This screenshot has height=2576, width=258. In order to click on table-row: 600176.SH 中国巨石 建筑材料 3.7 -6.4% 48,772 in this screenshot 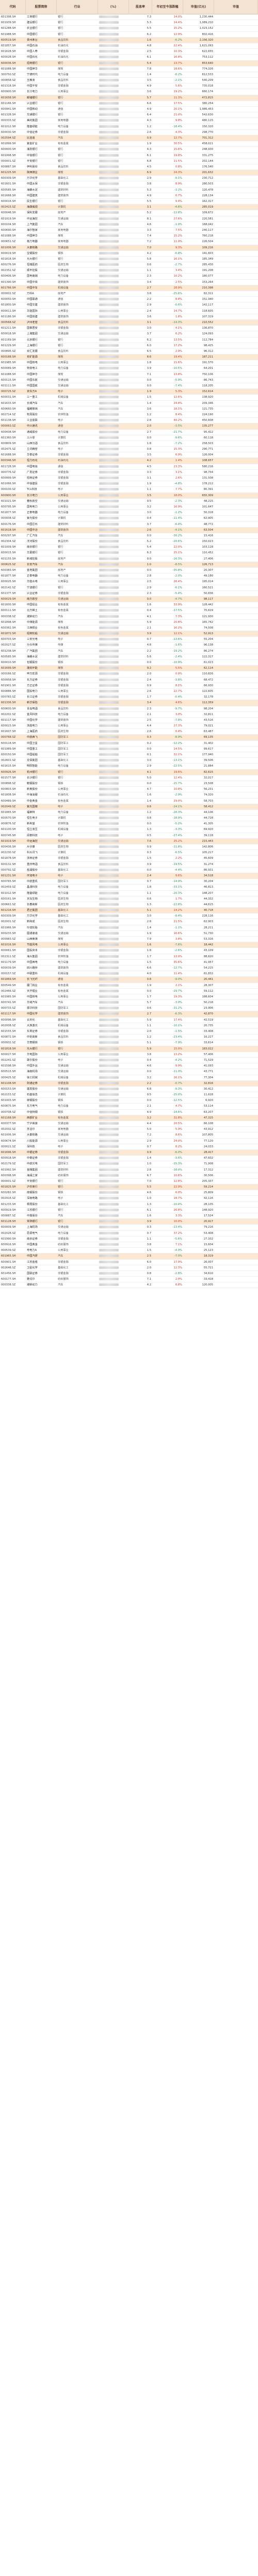, I will do `click(129, 525)`.